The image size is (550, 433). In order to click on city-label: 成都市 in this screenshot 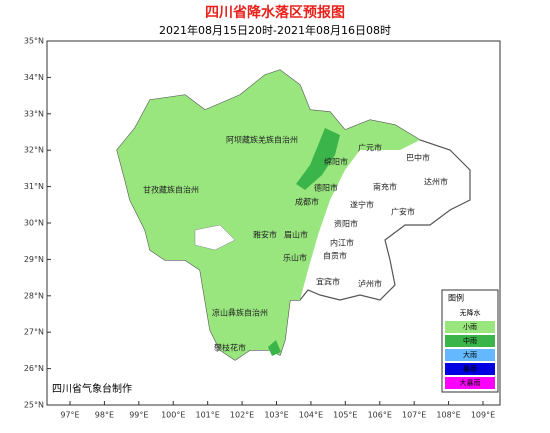, I will do `click(307, 202)`.